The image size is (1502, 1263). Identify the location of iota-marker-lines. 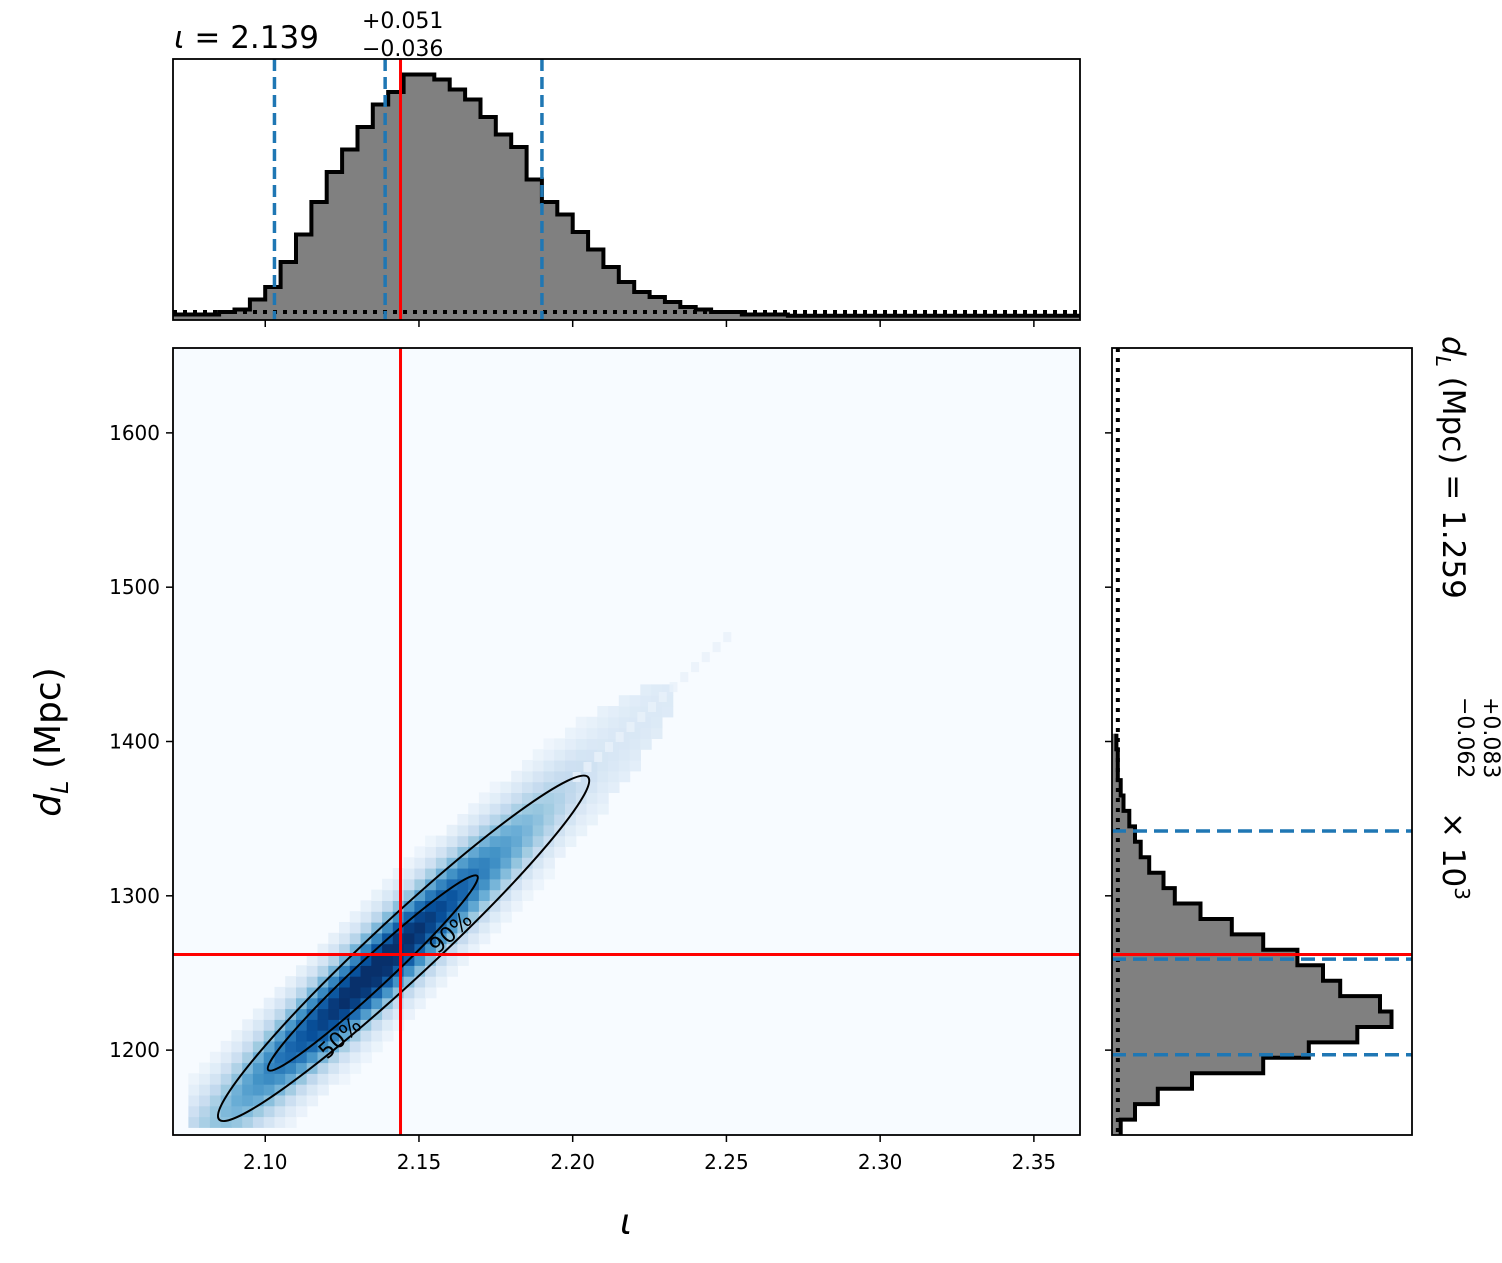
(408, 189).